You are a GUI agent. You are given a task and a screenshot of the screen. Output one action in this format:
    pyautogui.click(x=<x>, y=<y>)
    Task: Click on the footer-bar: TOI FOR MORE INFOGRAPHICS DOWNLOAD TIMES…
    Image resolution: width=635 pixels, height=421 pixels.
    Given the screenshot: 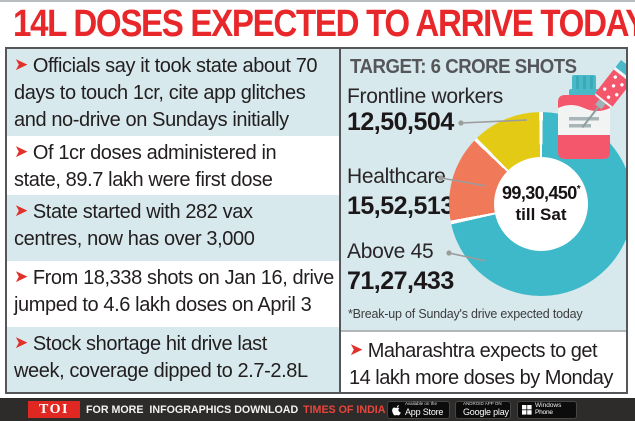 What is the action you would take?
    pyautogui.click(x=317, y=409)
    